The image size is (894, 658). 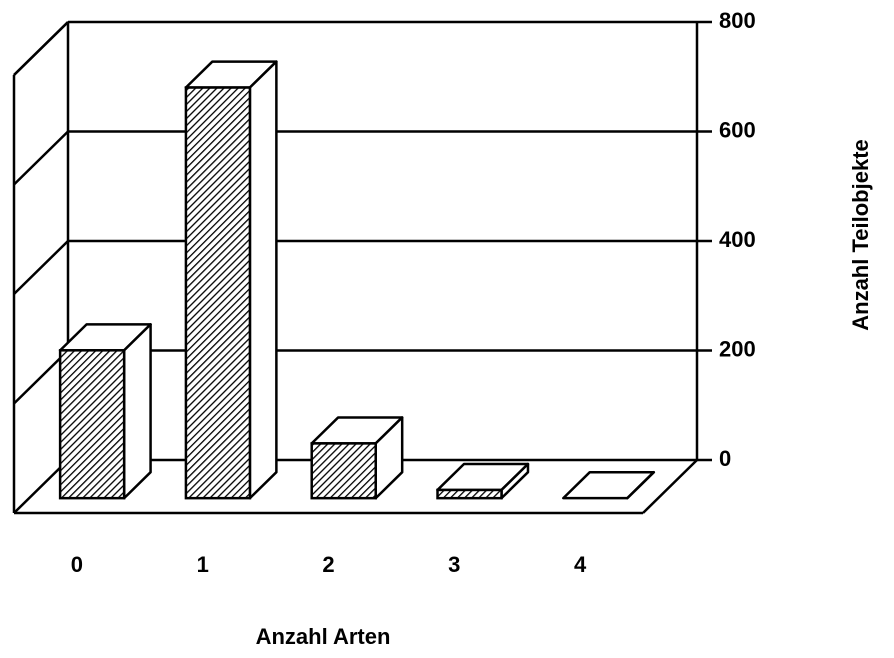 What do you see at coordinates (670, 486) in the screenshot?
I see `floor-right-edge` at bounding box center [670, 486].